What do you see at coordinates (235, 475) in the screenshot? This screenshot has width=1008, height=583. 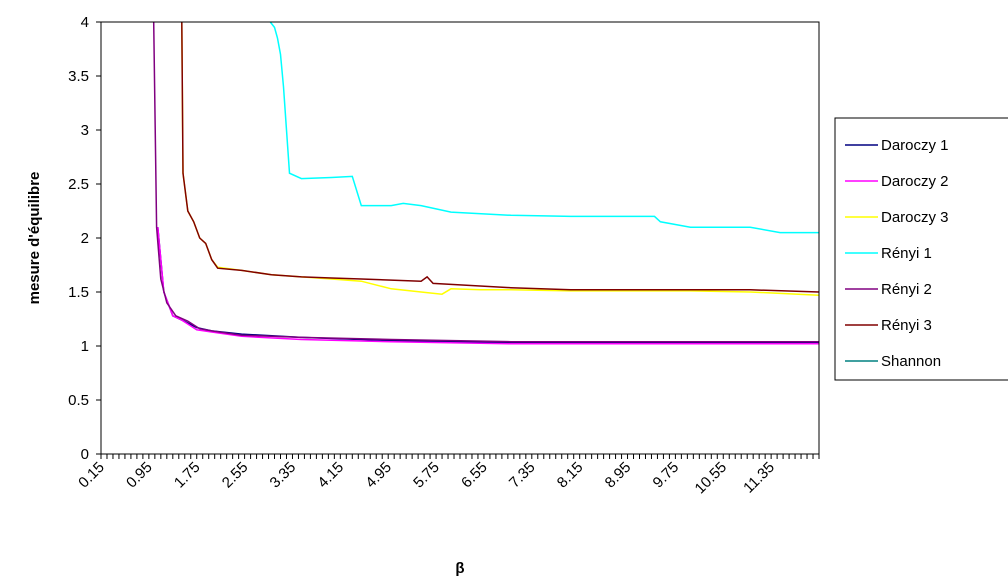 I see `x-tick-label: 2.55` at bounding box center [235, 475].